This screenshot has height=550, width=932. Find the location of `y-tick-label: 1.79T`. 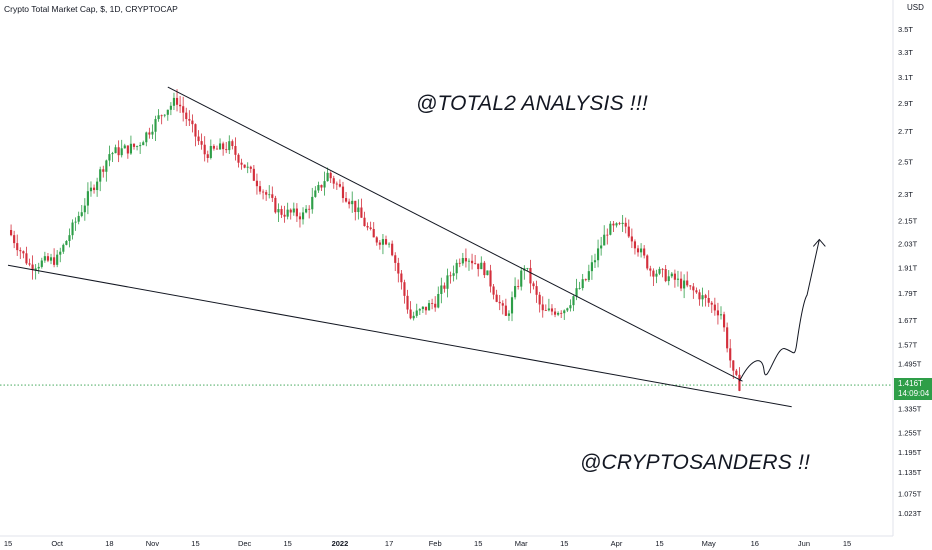

y-tick-label: 1.79T is located at coordinates (908, 293).